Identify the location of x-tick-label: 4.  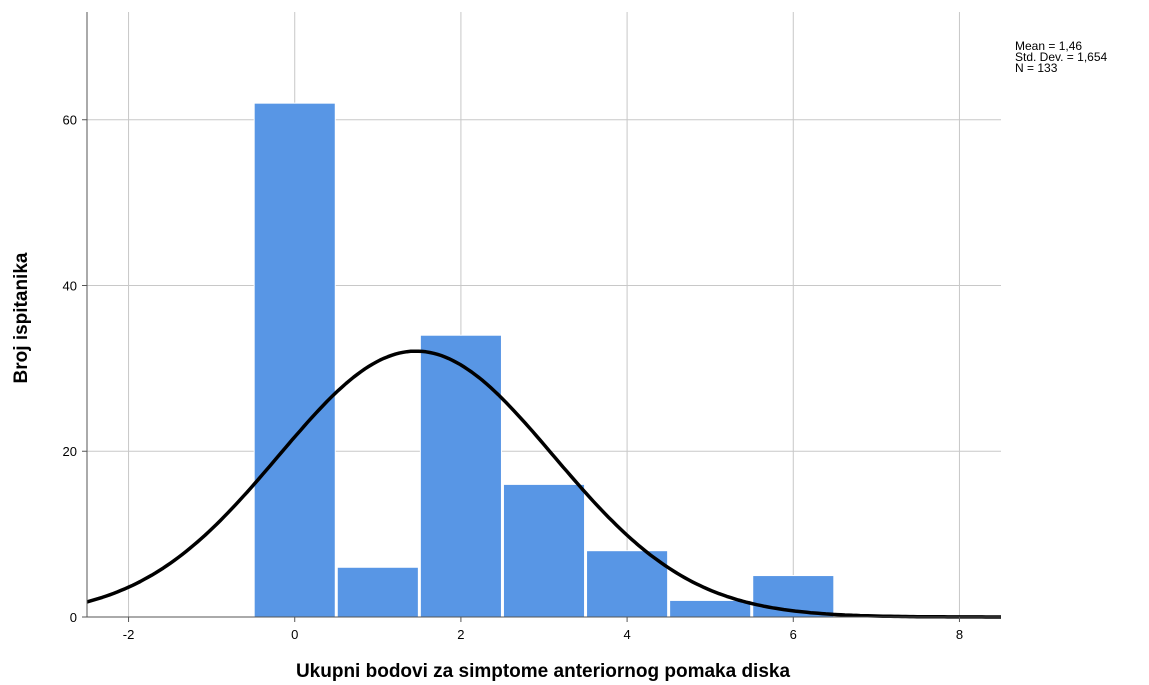
(626, 634).